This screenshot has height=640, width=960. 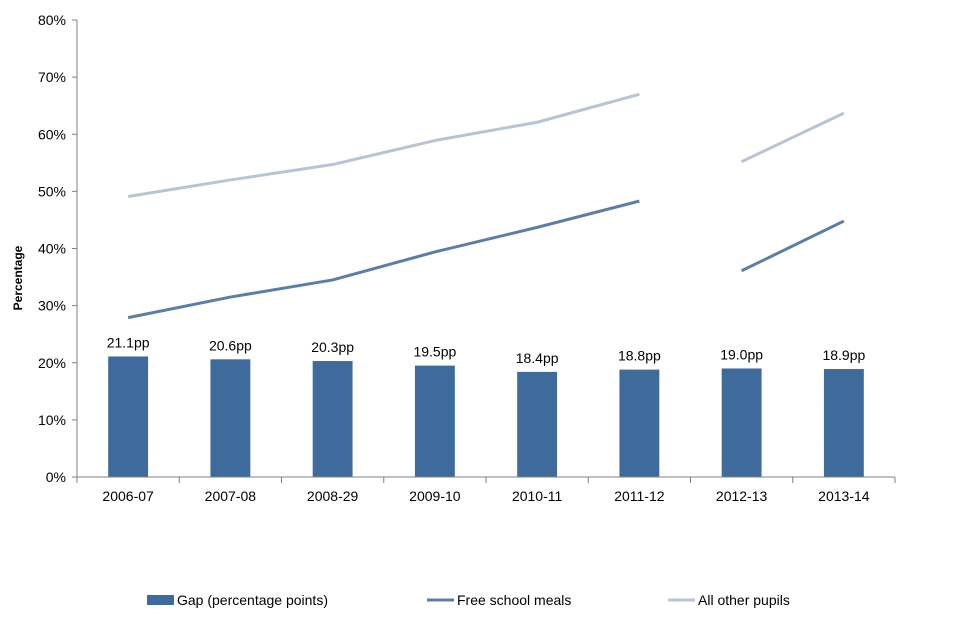 I want to click on legend-label-free-school-meals: Free school meals, so click(x=514, y=600).